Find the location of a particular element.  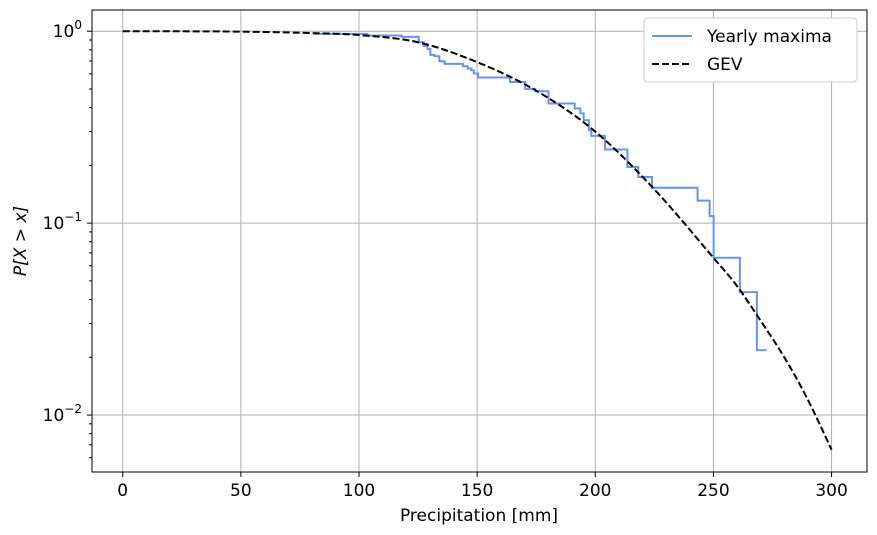

x-tick-label: 50 is located at coordinates (241, 491).